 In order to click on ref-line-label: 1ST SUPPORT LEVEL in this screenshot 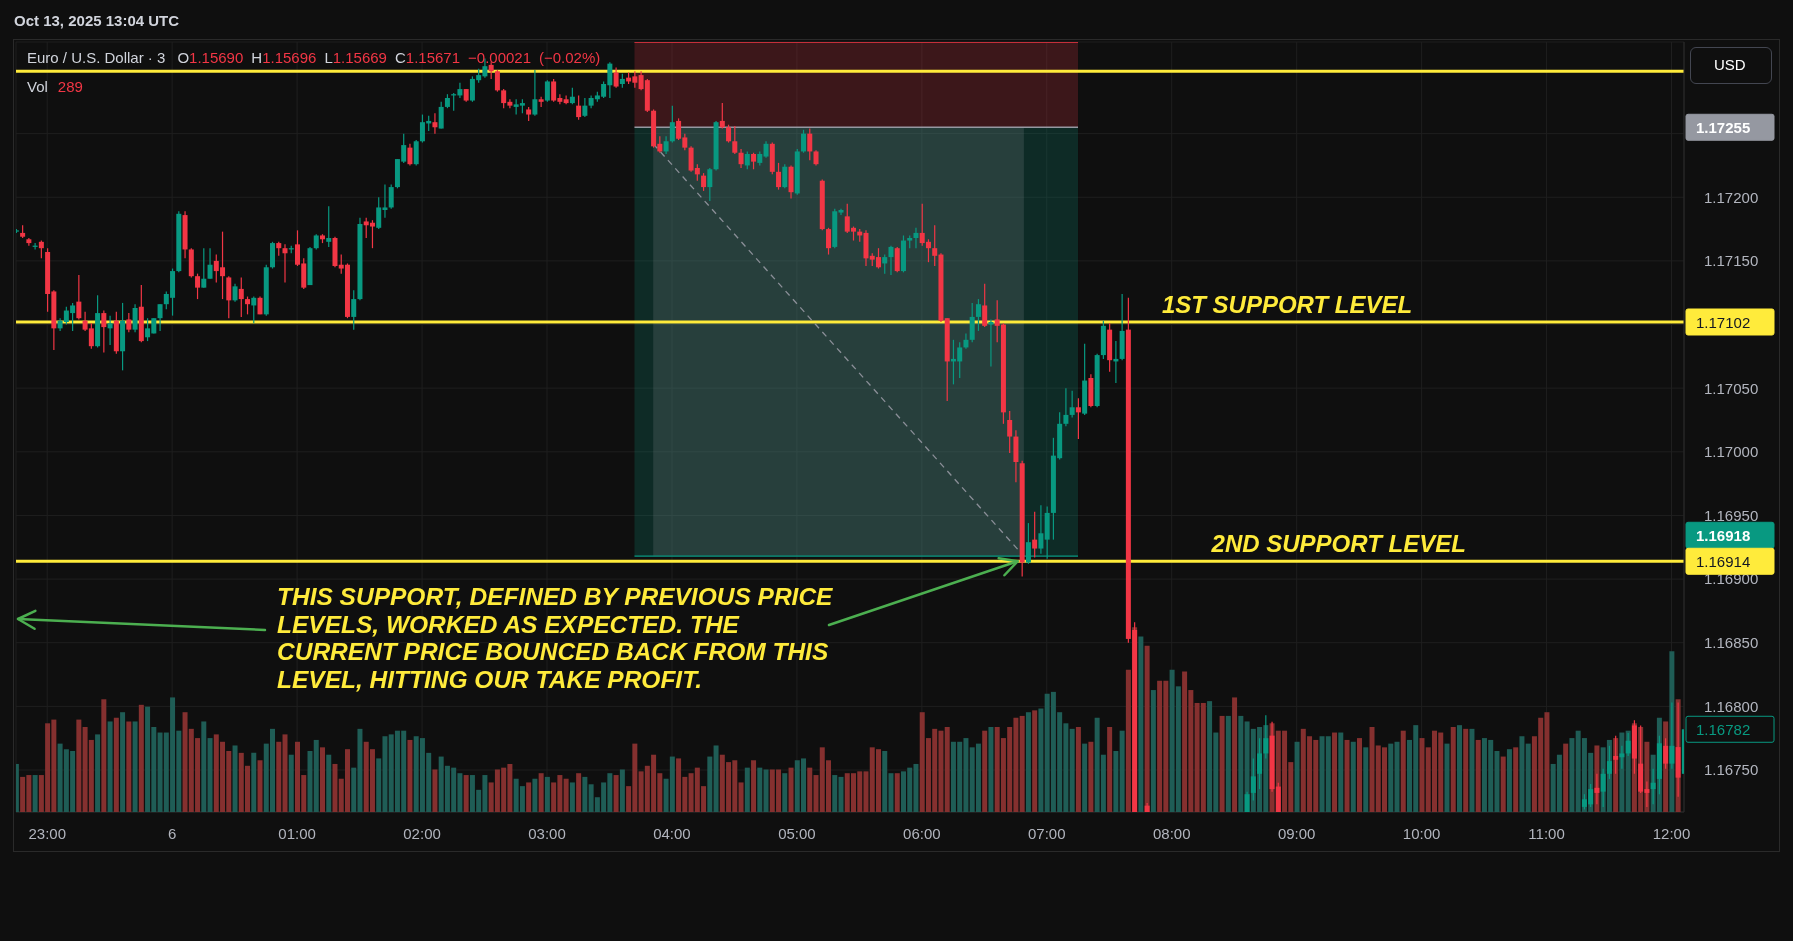, I will do `click(1287, 304)`.